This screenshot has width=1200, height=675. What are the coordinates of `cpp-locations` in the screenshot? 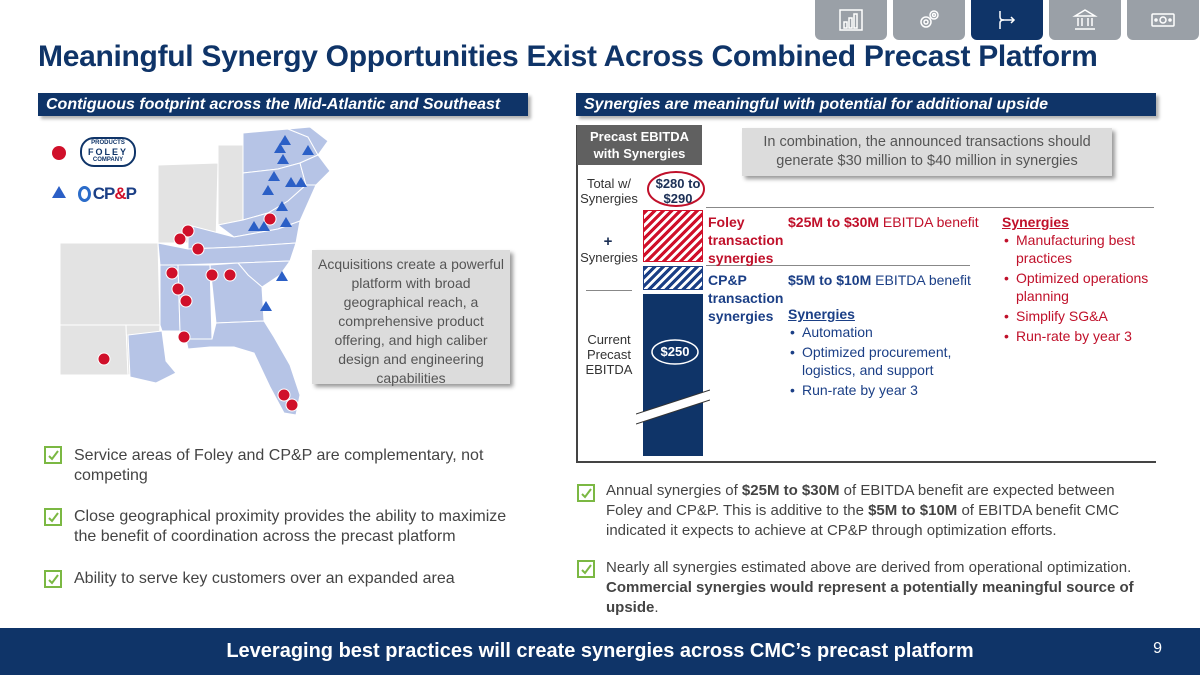 It's located at (281, 223).